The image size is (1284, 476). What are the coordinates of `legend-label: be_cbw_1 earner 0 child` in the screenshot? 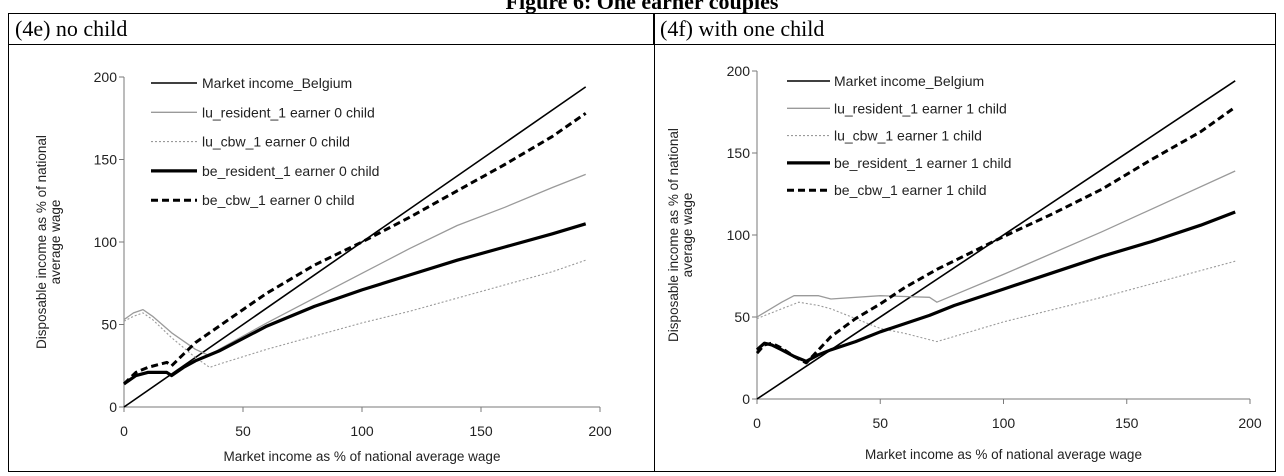 It's located at (278, 200).